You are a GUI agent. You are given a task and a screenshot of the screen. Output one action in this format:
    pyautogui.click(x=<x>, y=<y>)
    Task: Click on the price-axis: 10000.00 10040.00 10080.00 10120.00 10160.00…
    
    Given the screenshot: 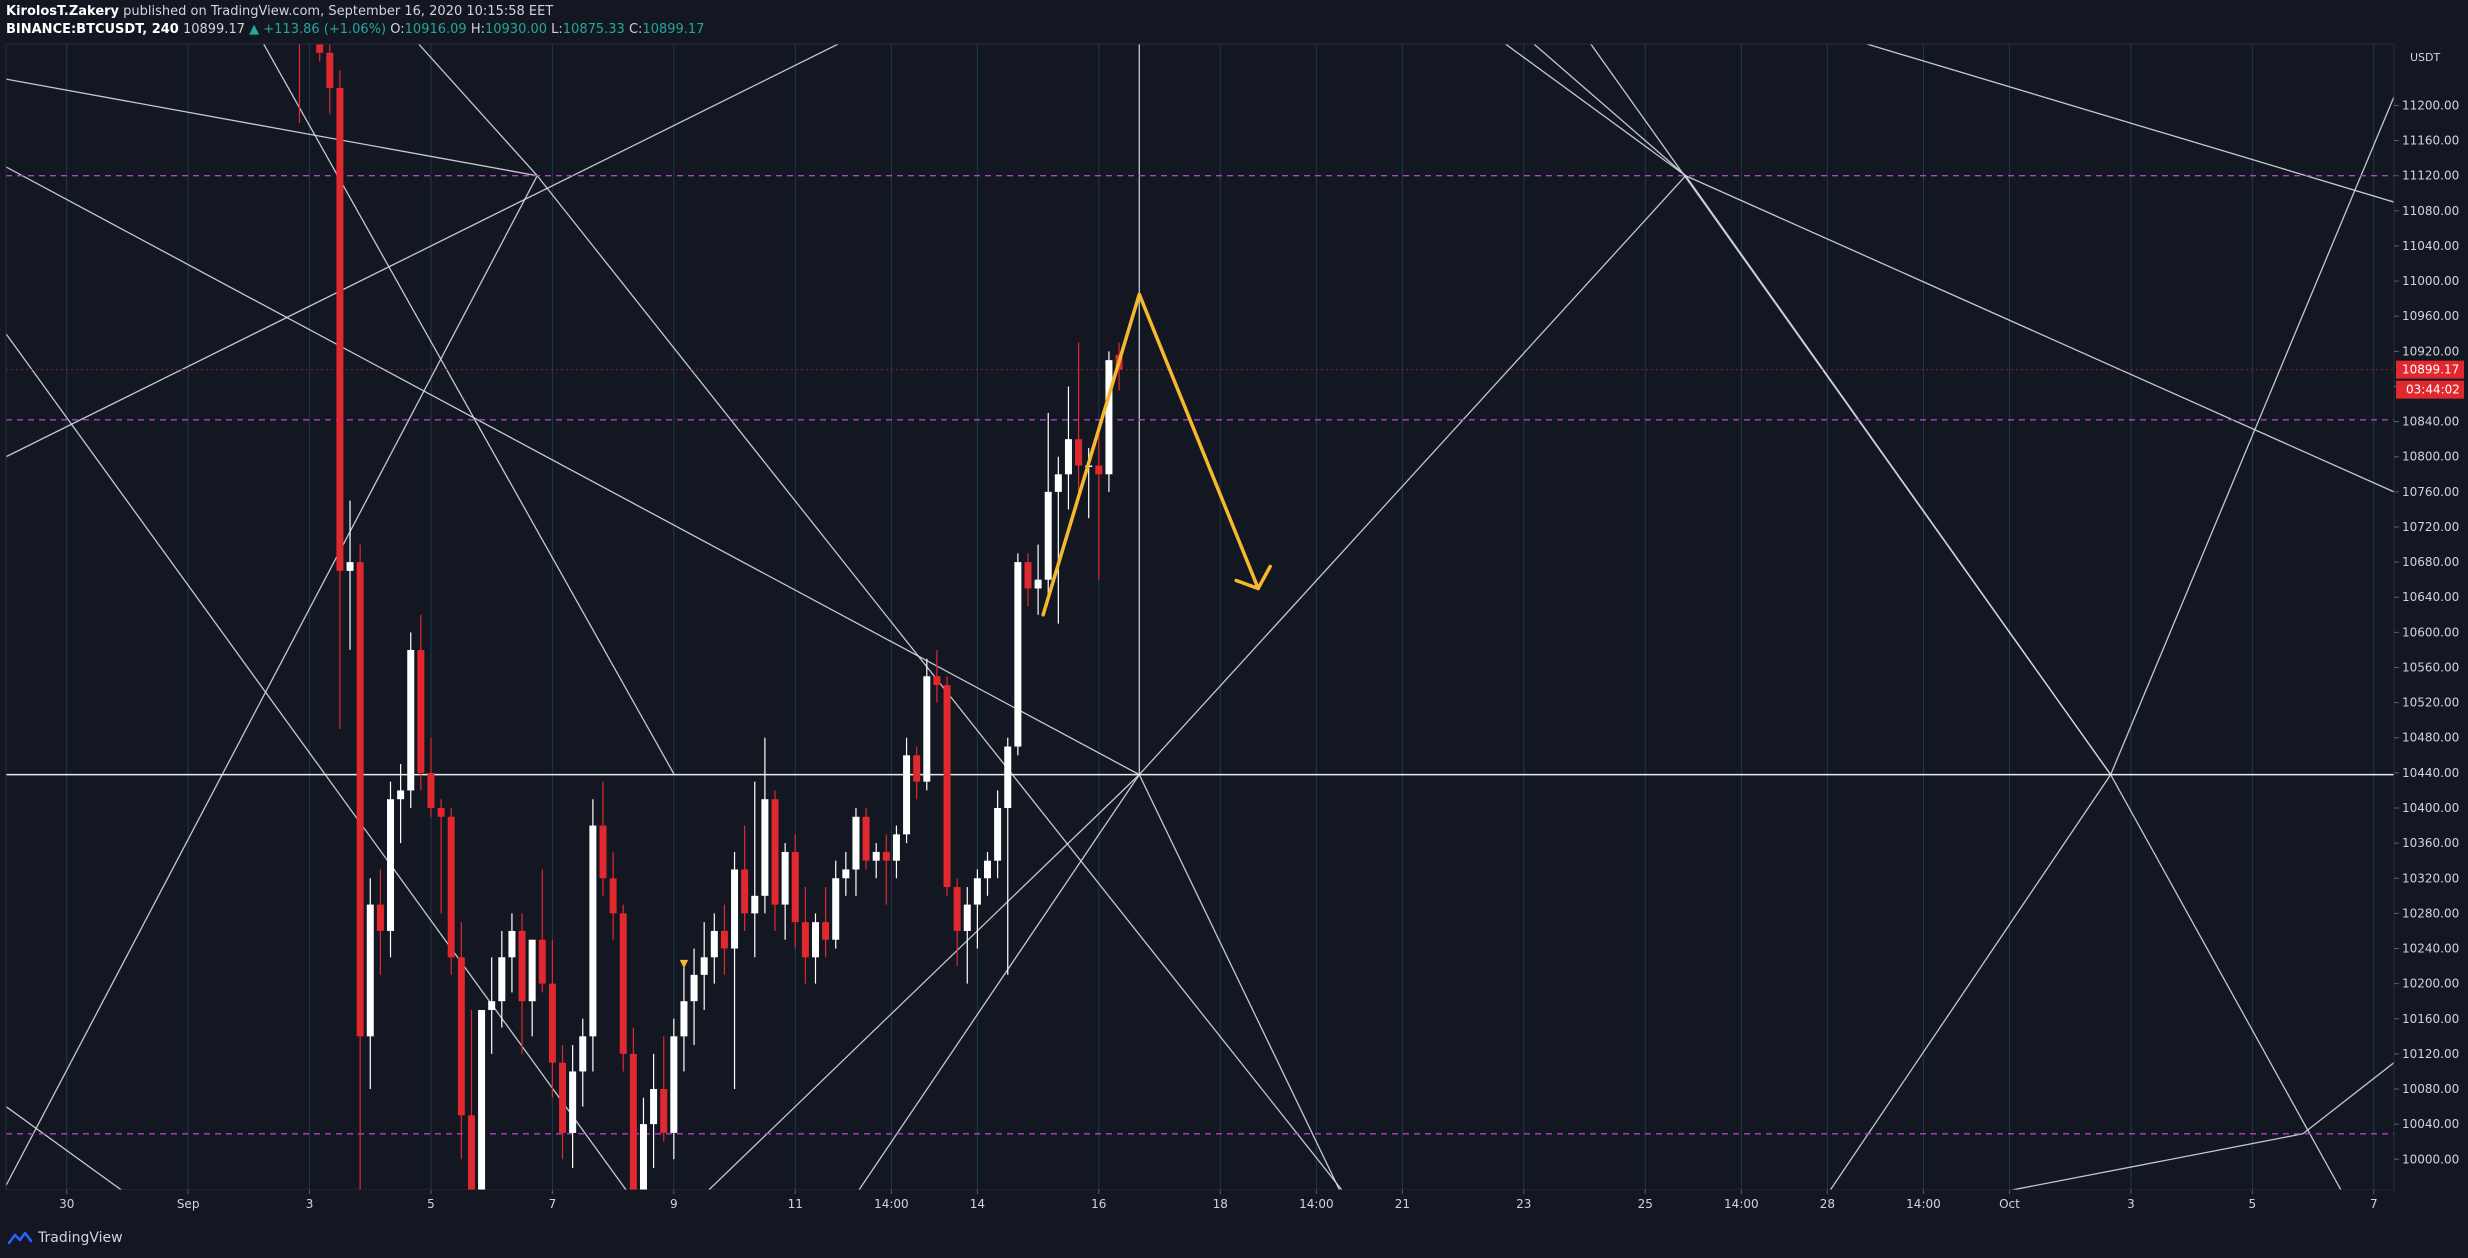 What is the action you would take?
    pyautogui.click(x=2431, y=617)
    